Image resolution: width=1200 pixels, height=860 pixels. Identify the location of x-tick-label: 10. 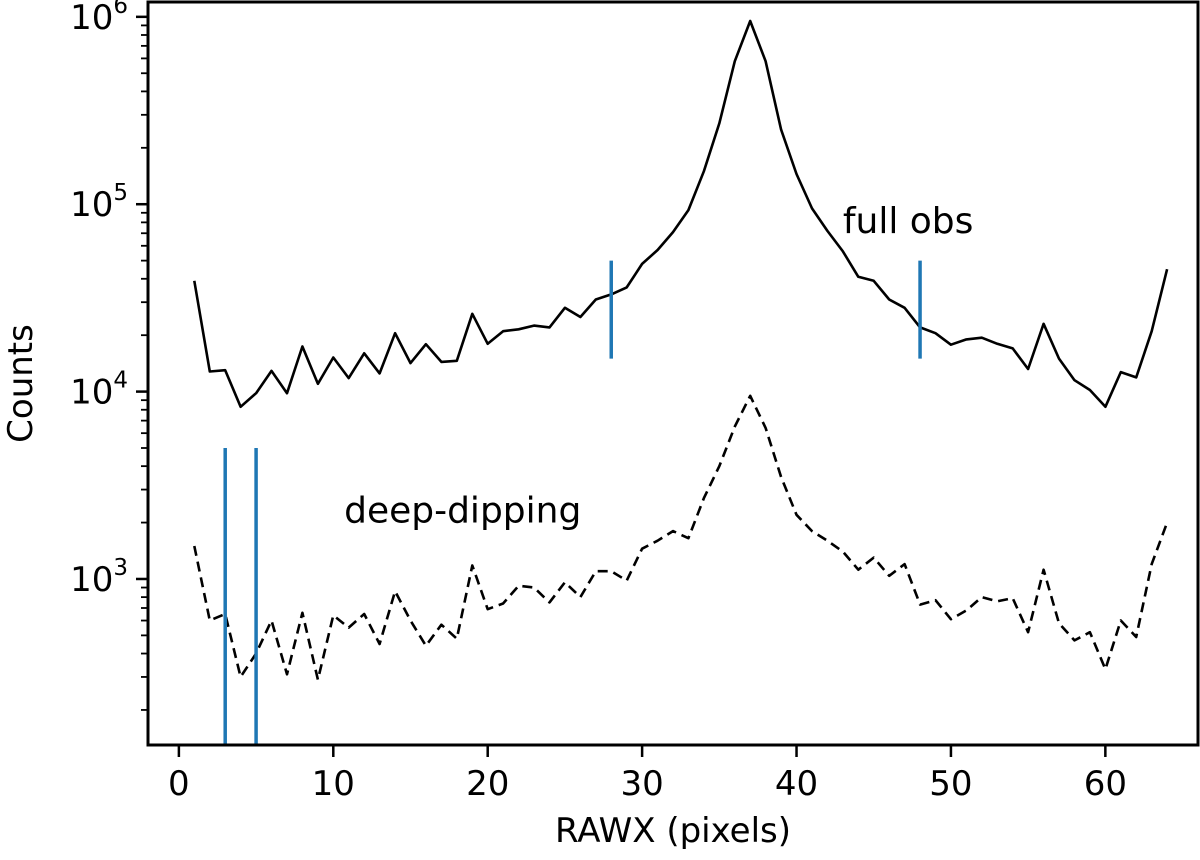
(333, 784).